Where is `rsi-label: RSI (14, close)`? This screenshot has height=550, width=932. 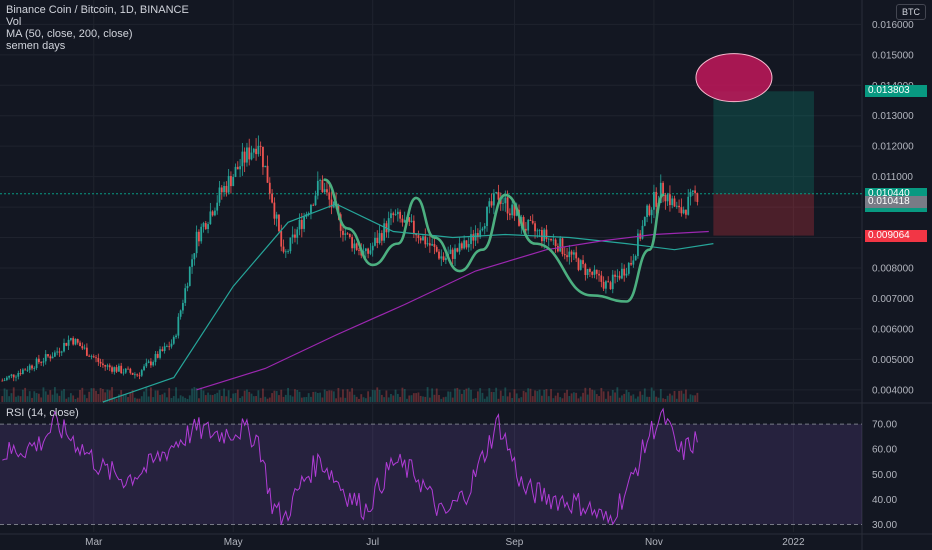
rsi-label: RSI (14, close) is located at coordinates (42, 413).